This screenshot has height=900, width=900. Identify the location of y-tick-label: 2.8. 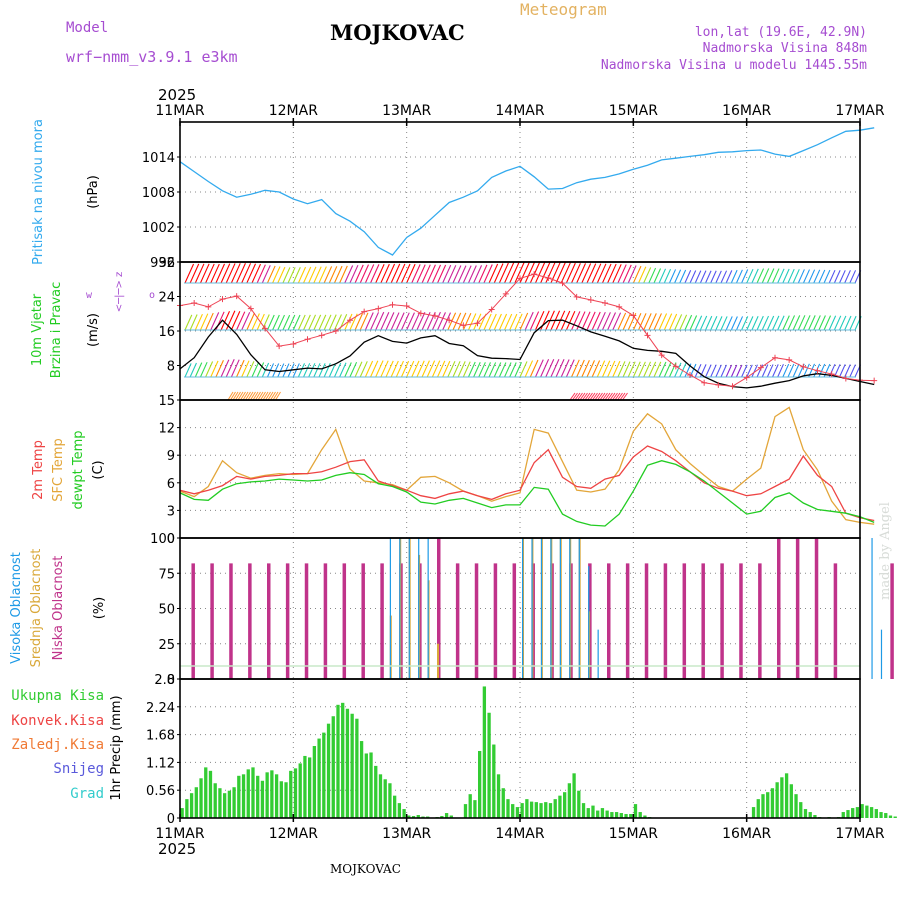
(164, 680).